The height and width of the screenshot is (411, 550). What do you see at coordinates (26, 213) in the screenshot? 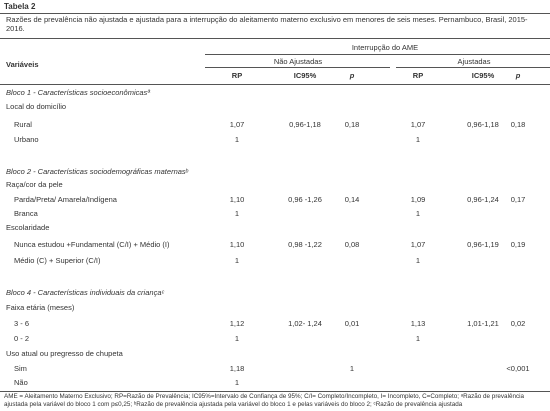
I see `row-label: Branca` at bounding box center [26, 213].